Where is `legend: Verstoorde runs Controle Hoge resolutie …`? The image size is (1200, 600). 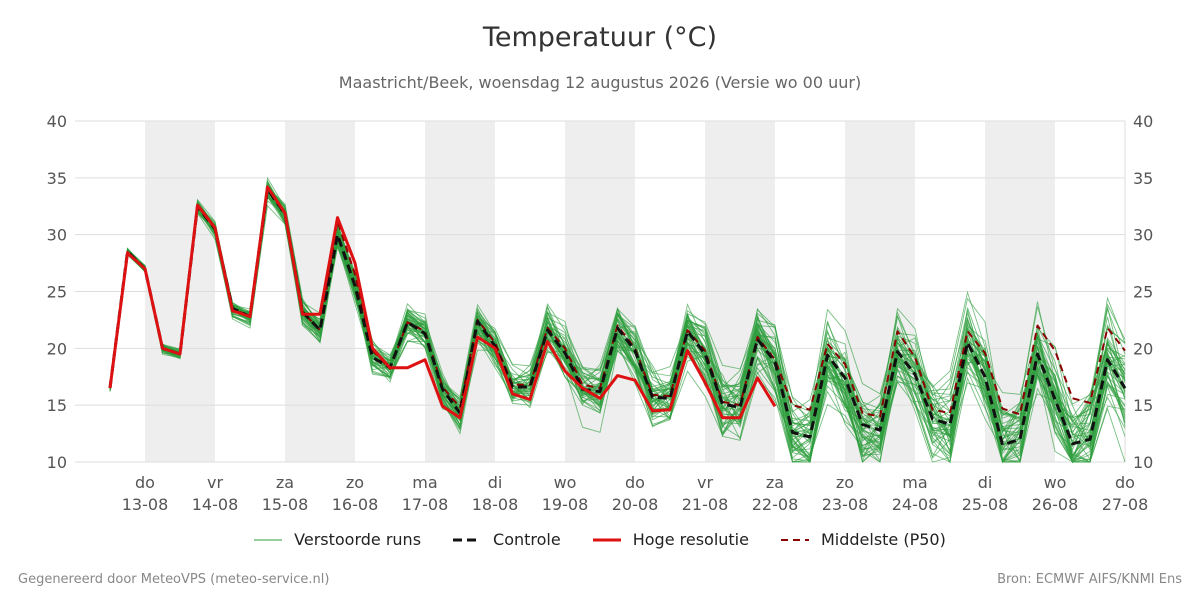
legend: Verstoorde runs Controle Hoge resolutie … is located at coordinates (600, 539).